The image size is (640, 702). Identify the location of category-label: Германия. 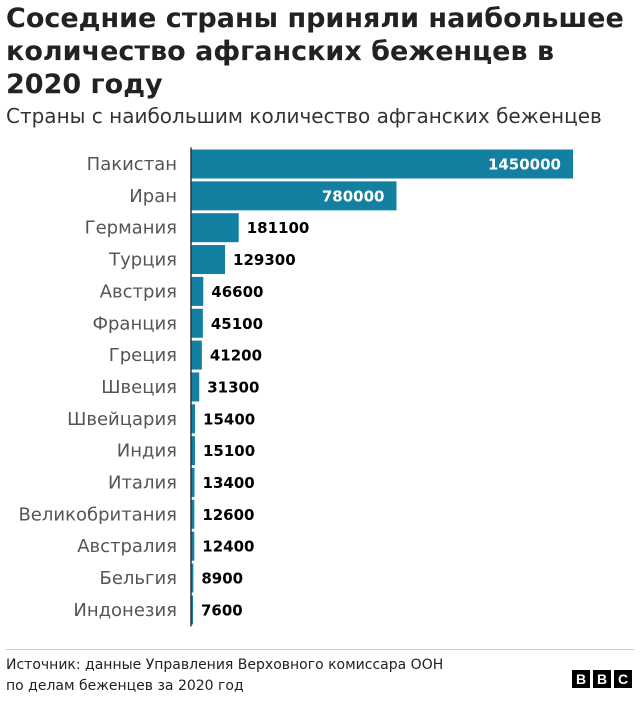
(131, 228).